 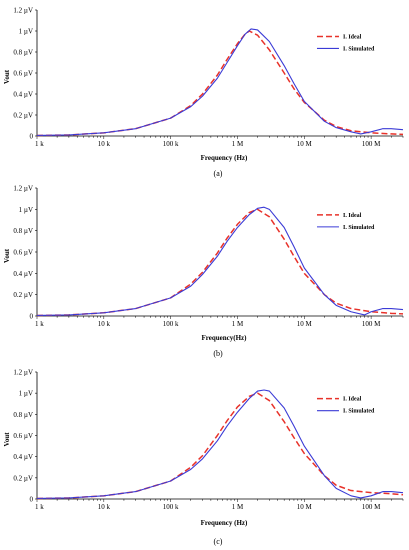 I want to click on x-axis-title: Frequency(Hz), so click(x=225, y=338).